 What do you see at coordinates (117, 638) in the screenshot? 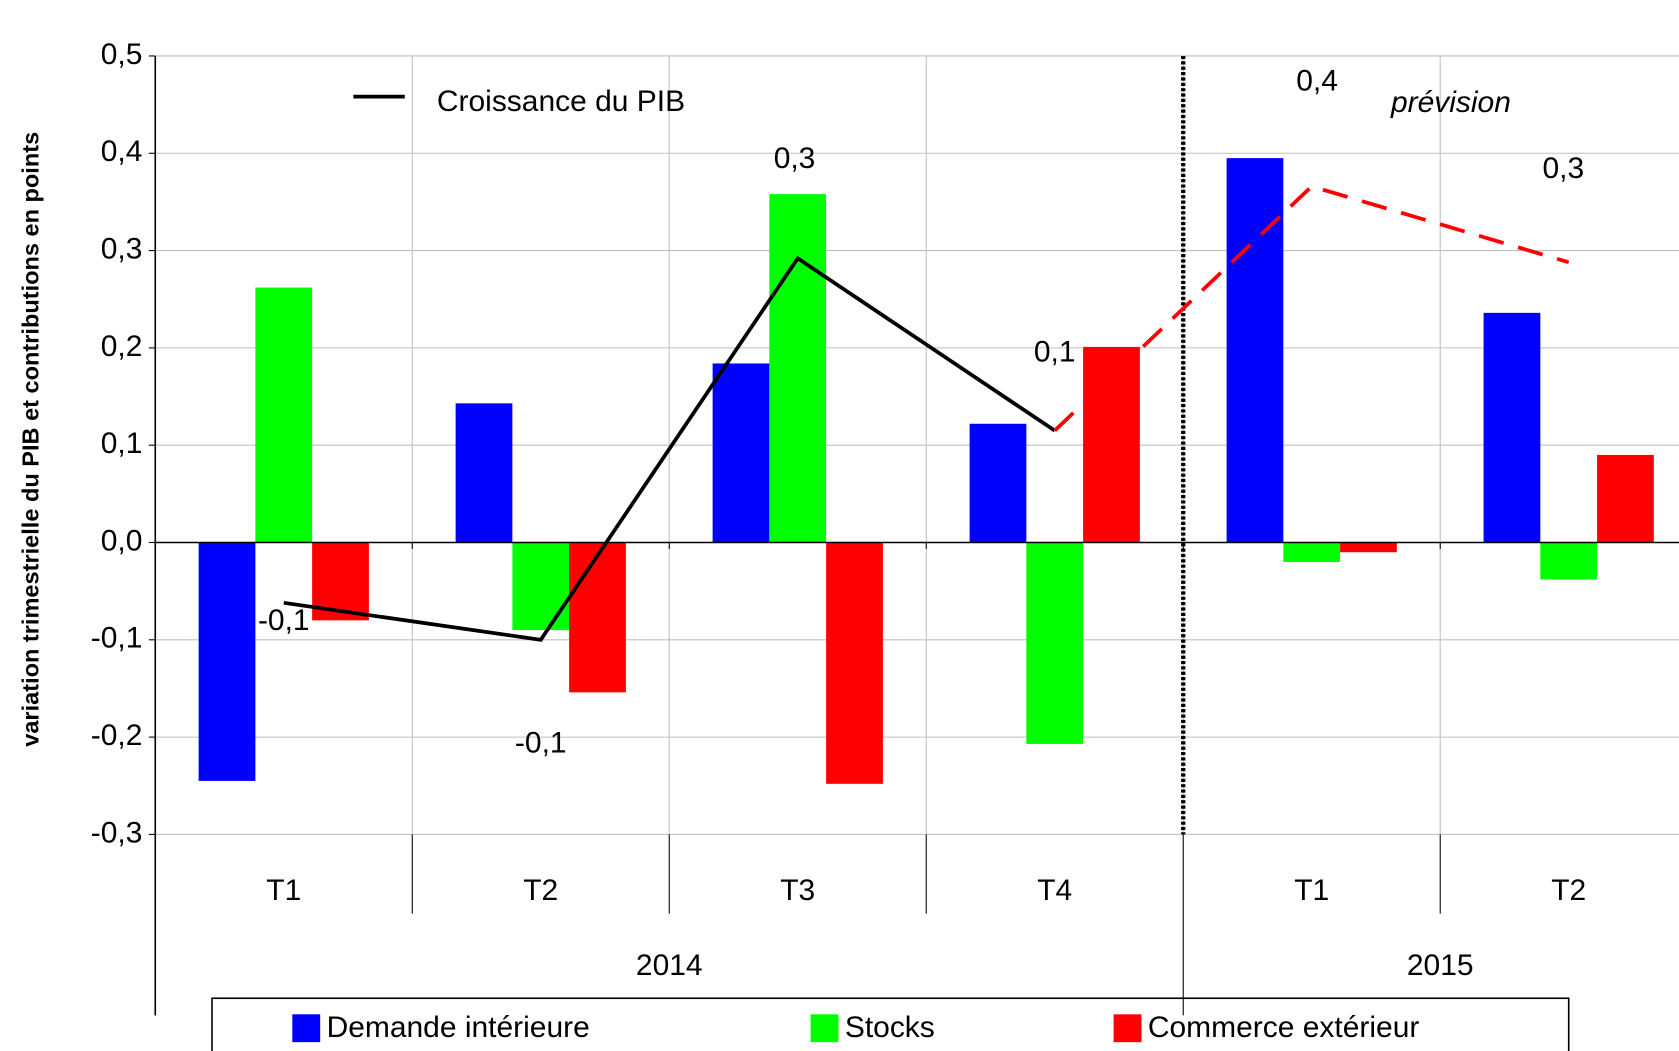
I see `y-tick-label: -0,1` at bounding box center [117, 638].